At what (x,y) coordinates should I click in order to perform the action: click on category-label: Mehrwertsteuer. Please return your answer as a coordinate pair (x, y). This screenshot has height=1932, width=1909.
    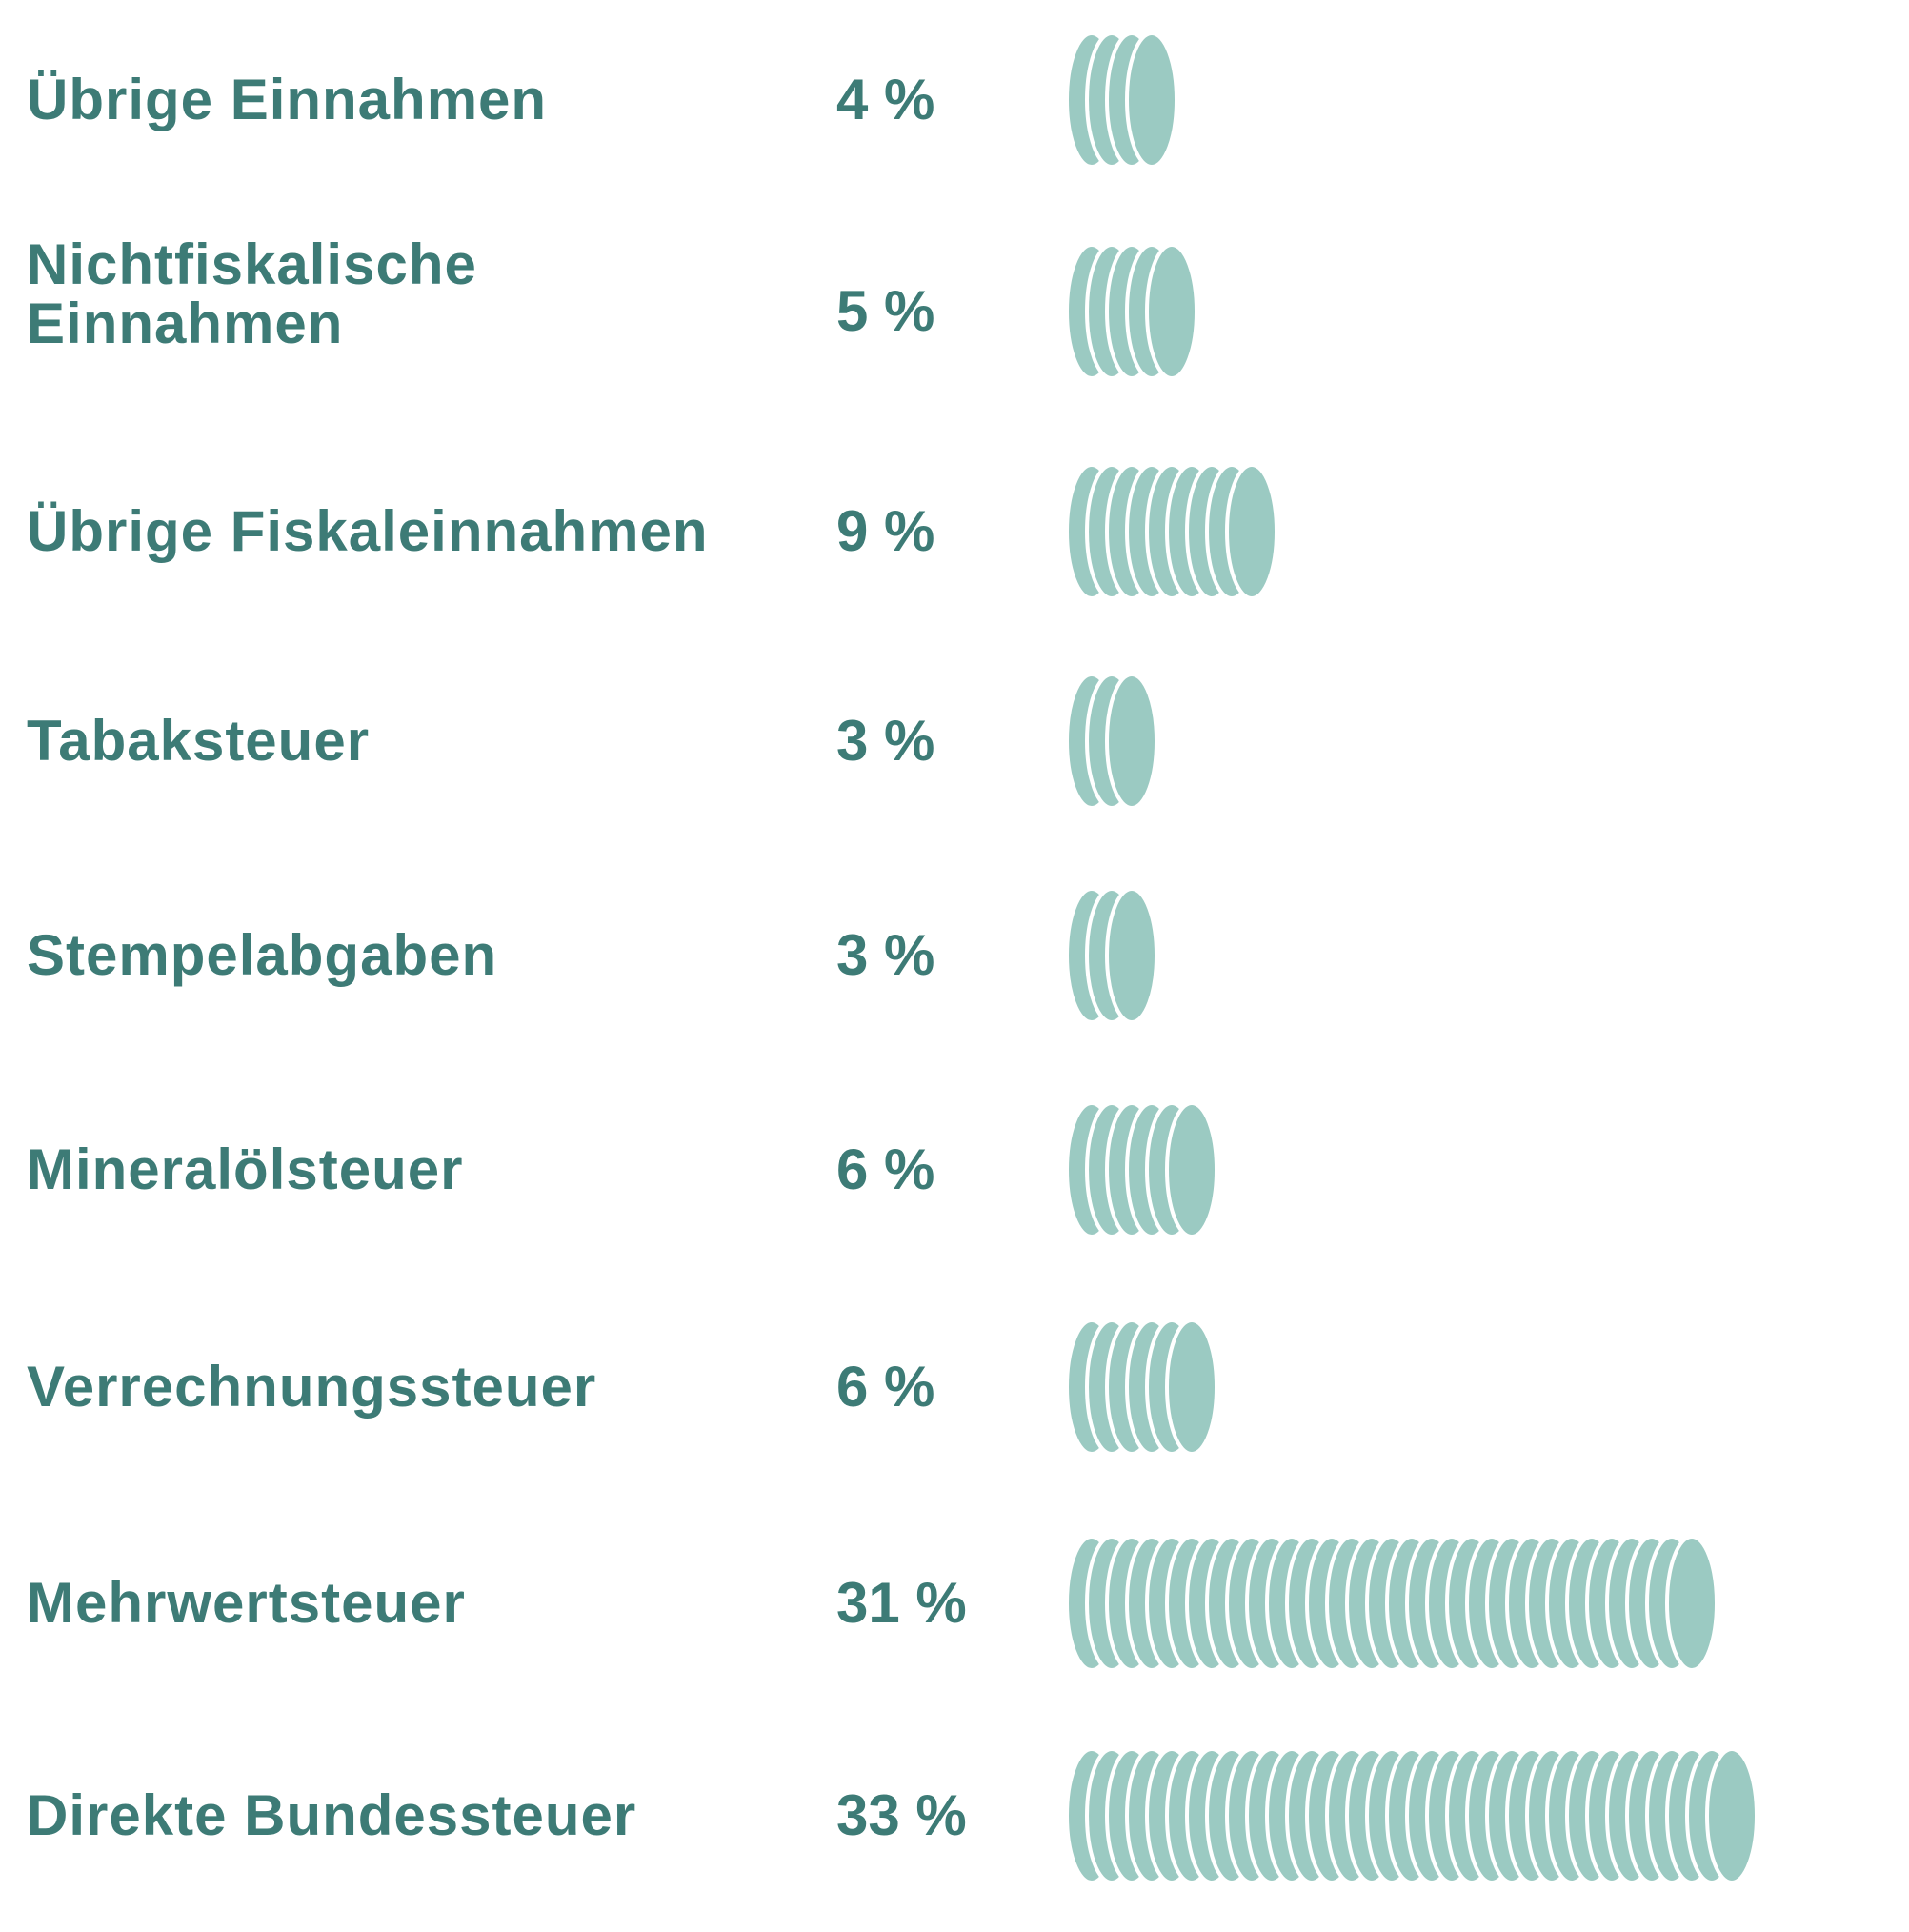
    Looking at the image, I should click on (247, 1603).